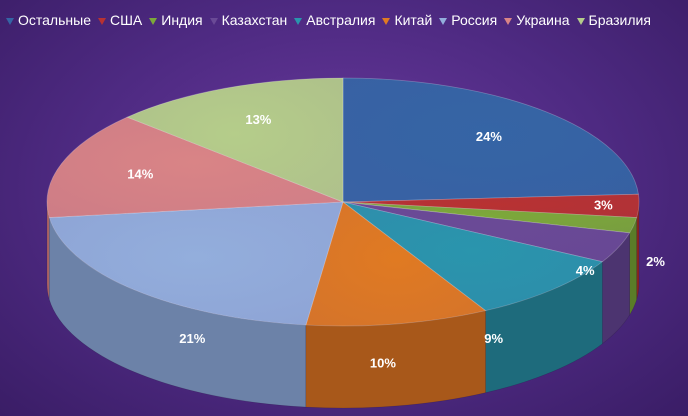 This screenshot has height=416, width=688. I want to click on legend-label: Австралия, so click(341, 20).